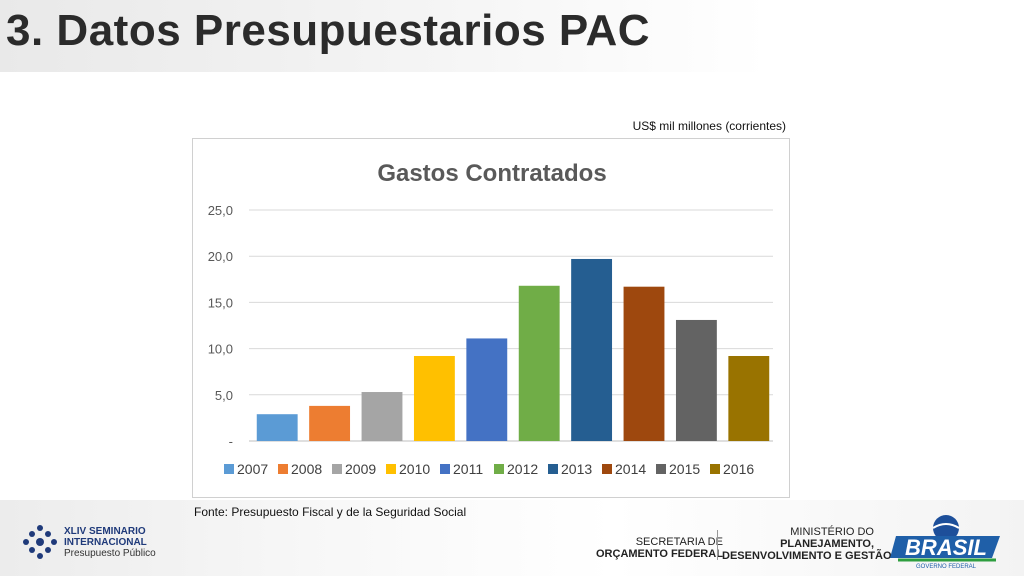 This screenshot has height=576, width=1024. I want to click on bar-2015, so click(696, 380).